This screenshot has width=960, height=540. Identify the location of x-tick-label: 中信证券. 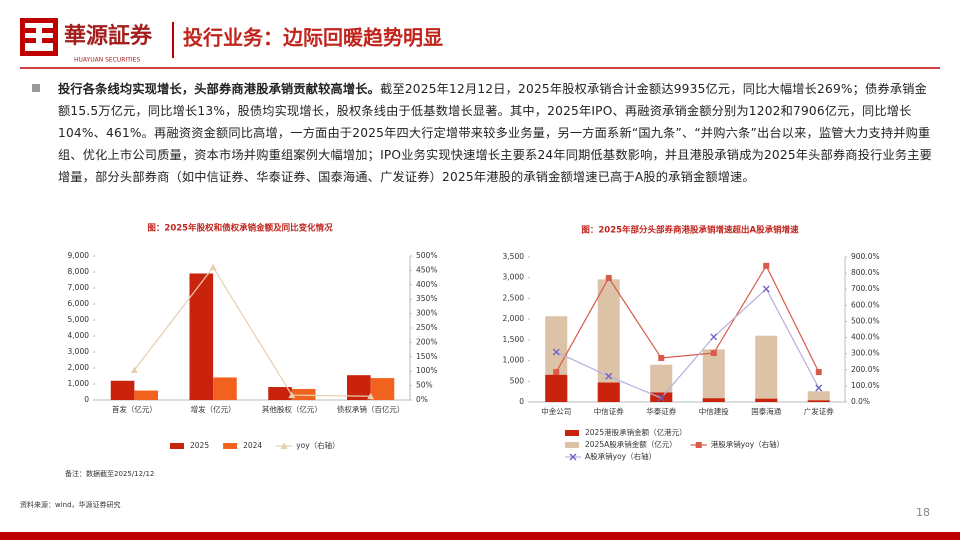
(609, 411).